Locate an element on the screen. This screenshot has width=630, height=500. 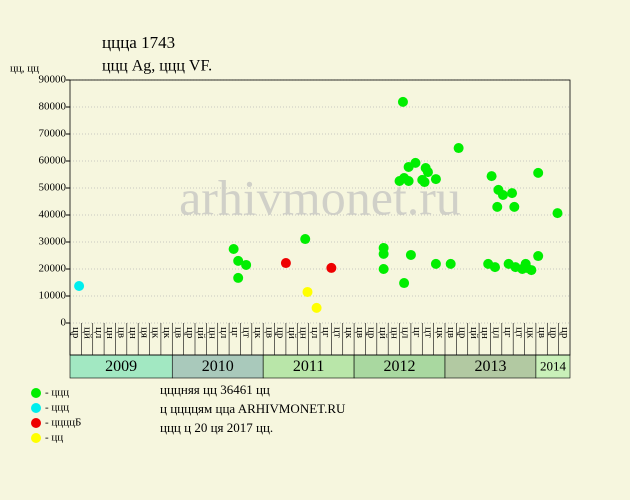
legend-label: - цц is located at coordinates (54, 438).